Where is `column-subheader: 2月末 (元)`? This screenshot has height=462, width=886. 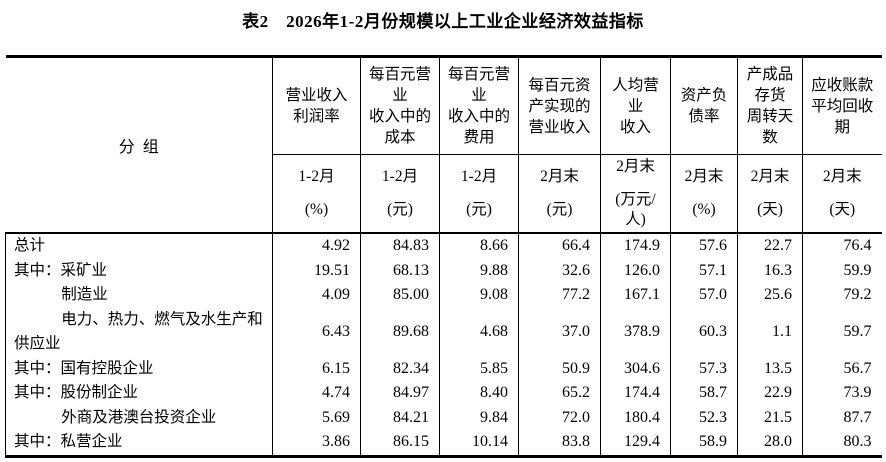
column-subheader: 2月末 (元) is located at coordinates (559, 194).